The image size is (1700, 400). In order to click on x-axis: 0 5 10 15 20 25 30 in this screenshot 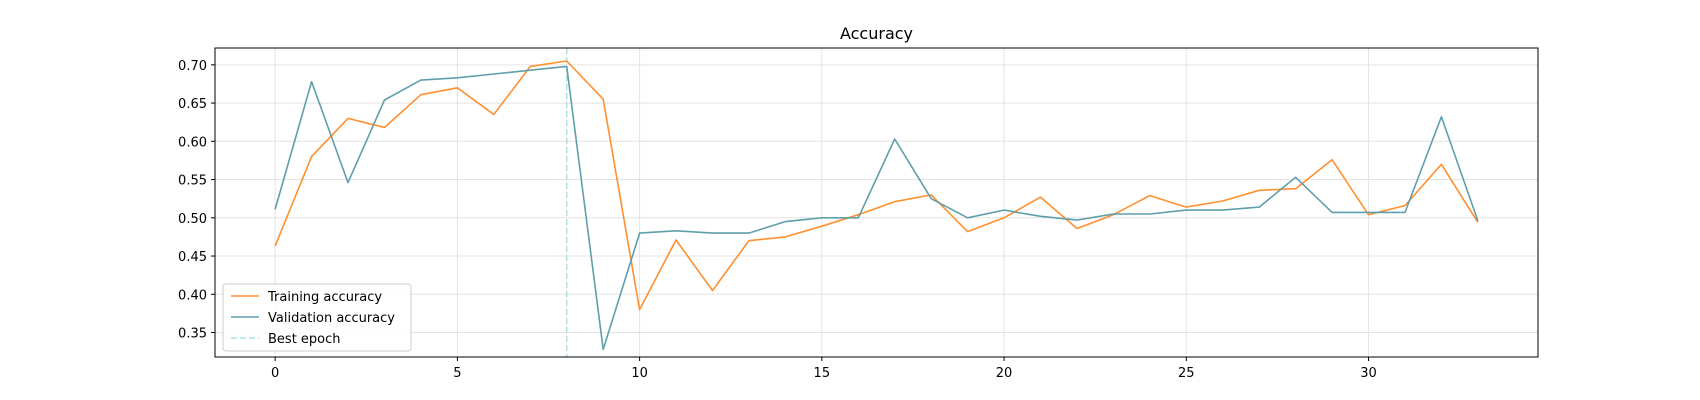, I will do `click(824, 369)`.